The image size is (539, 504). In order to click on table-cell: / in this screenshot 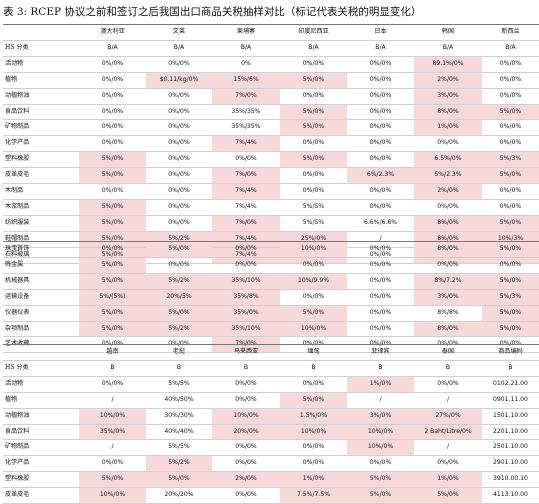, I will do `click(112, 399)`.